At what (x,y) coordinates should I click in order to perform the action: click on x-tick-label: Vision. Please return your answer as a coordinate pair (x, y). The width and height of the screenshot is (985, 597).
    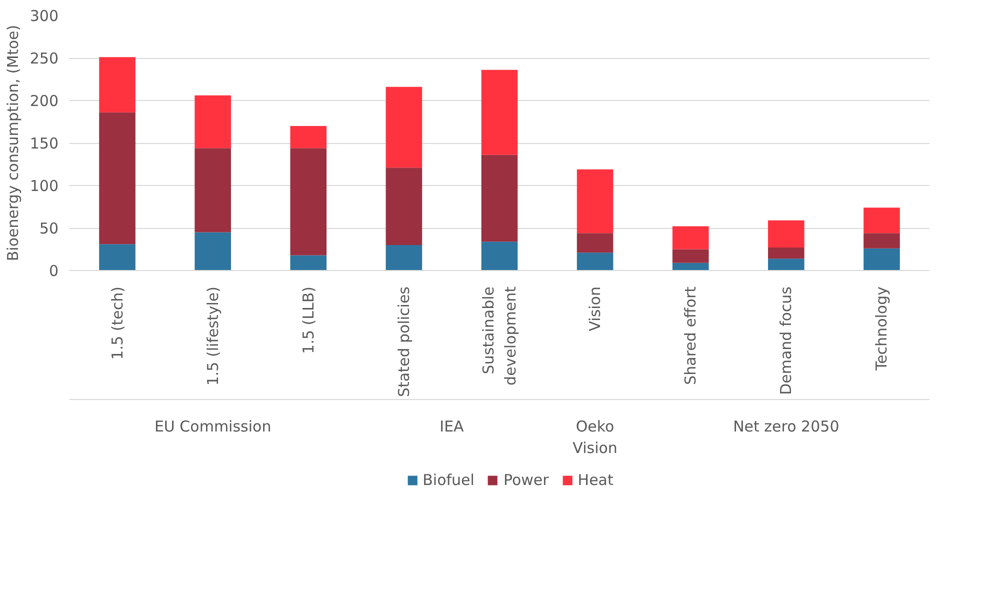
    Looking at the image, I should click on (595, 309).